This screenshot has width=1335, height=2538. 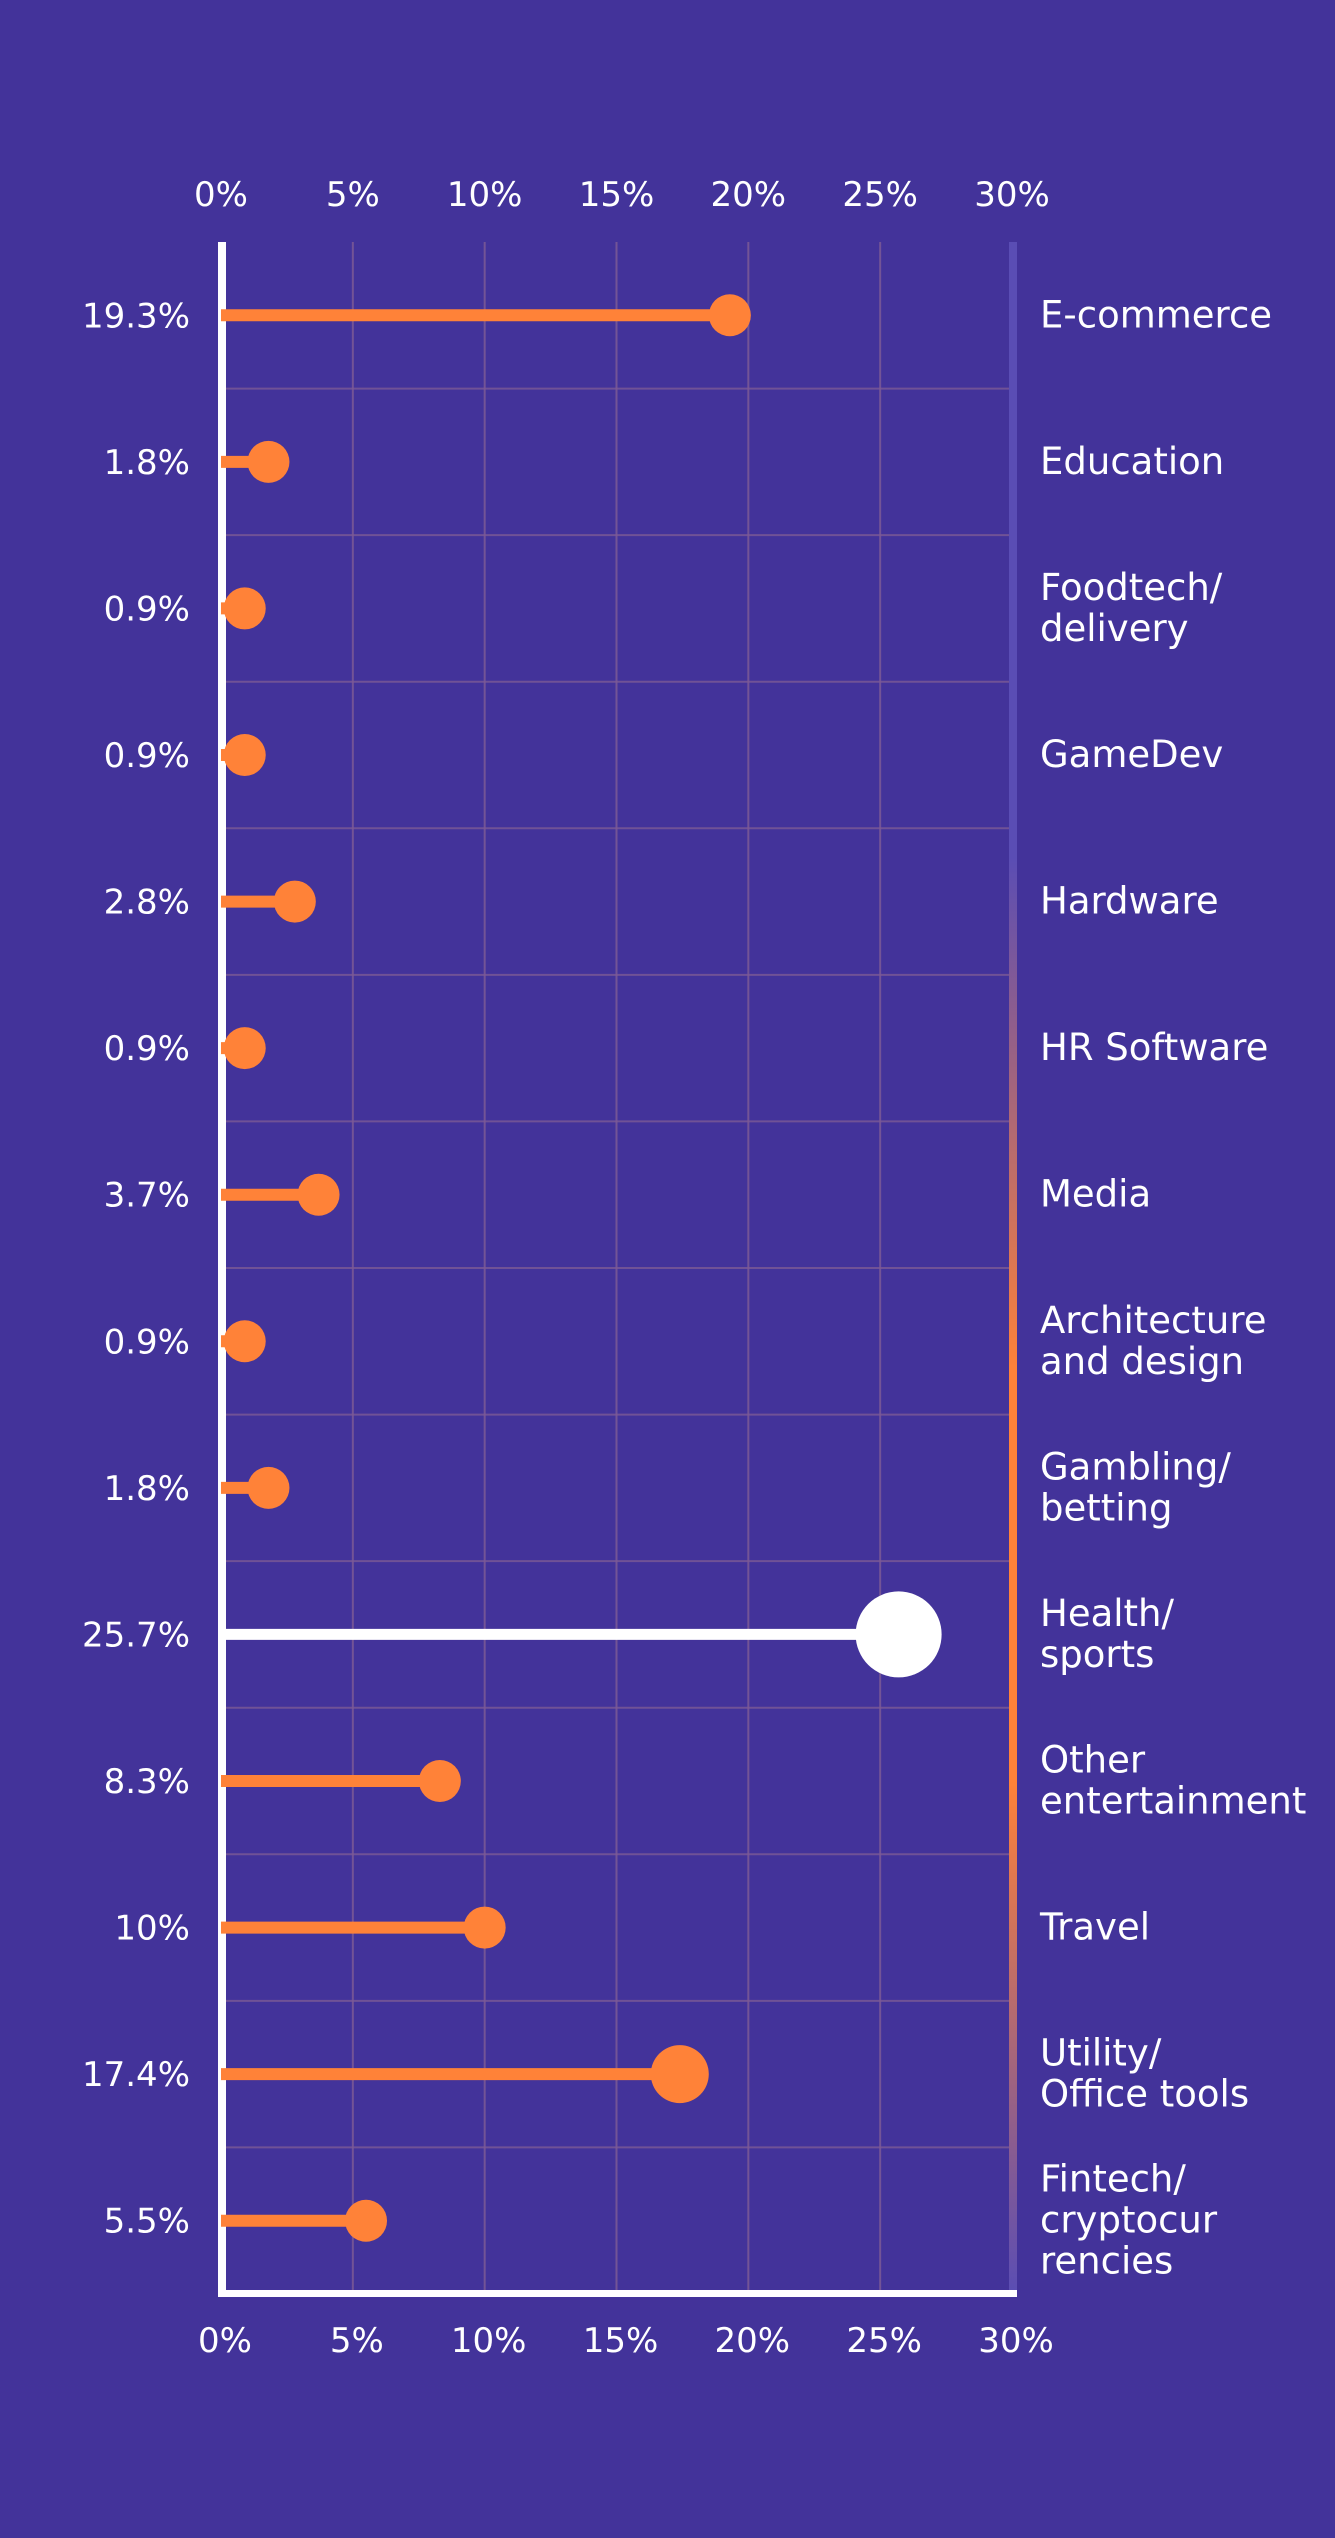 What do you see at coordinates (1142, 1361) in the screenshot?
I see `category-label-line: and design` at bounding box center [1142, 1361].